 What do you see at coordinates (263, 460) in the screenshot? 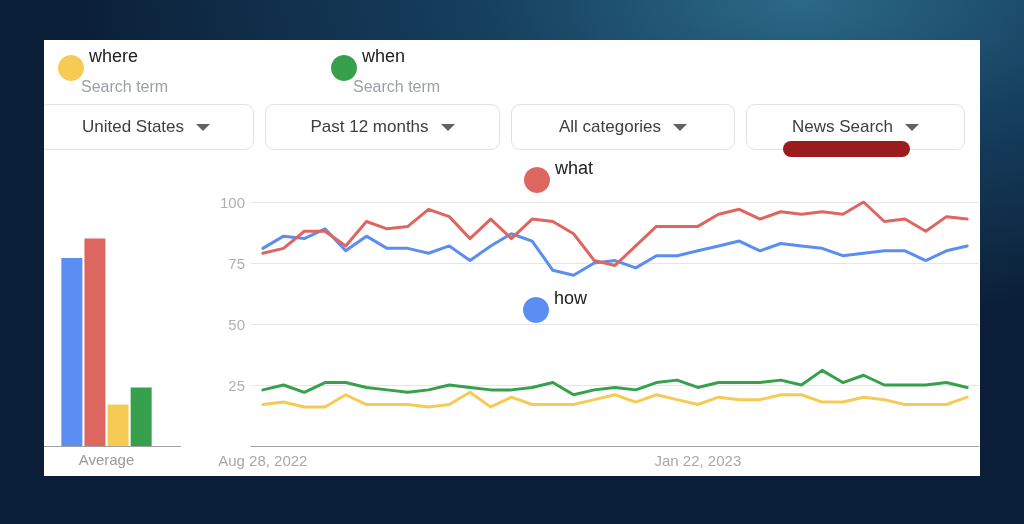
I see `x-tick-label: Aug 28, 2022` at bounding box center [263, 460].